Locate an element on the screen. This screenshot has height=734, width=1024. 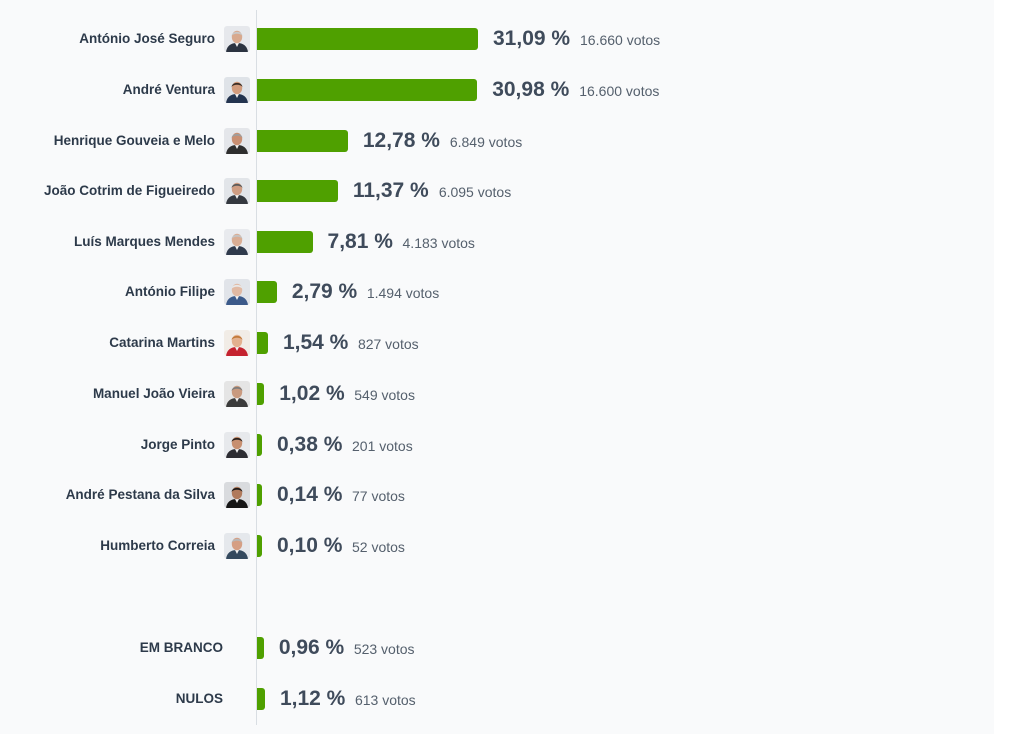
category-label: António Filipe is located at coordinates (170, 291).